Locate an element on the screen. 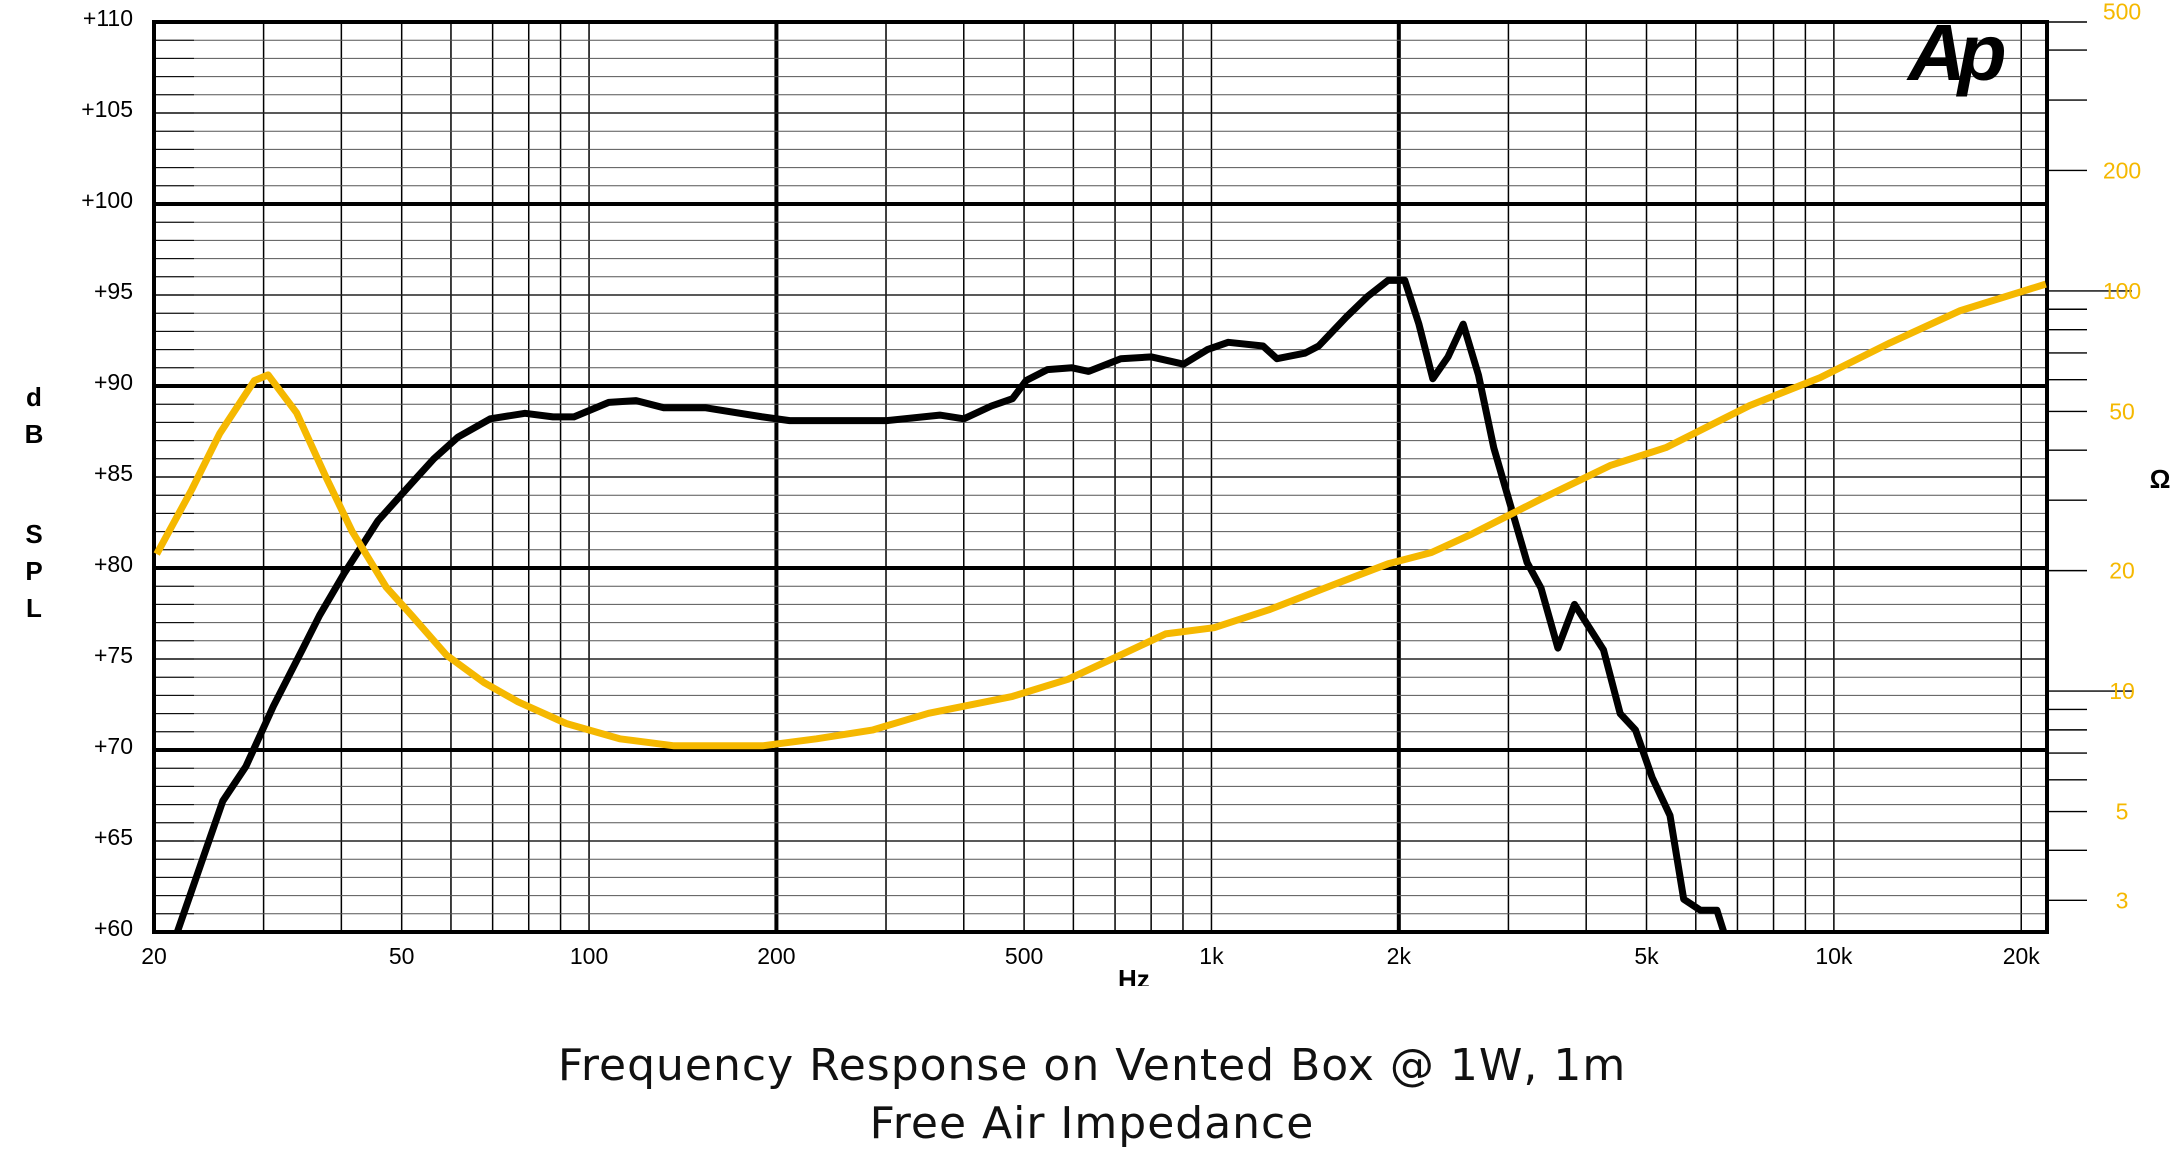 This screenshot has height=1162, width=2184. y-tick-label: +110 is located at coordinates (108, 18).